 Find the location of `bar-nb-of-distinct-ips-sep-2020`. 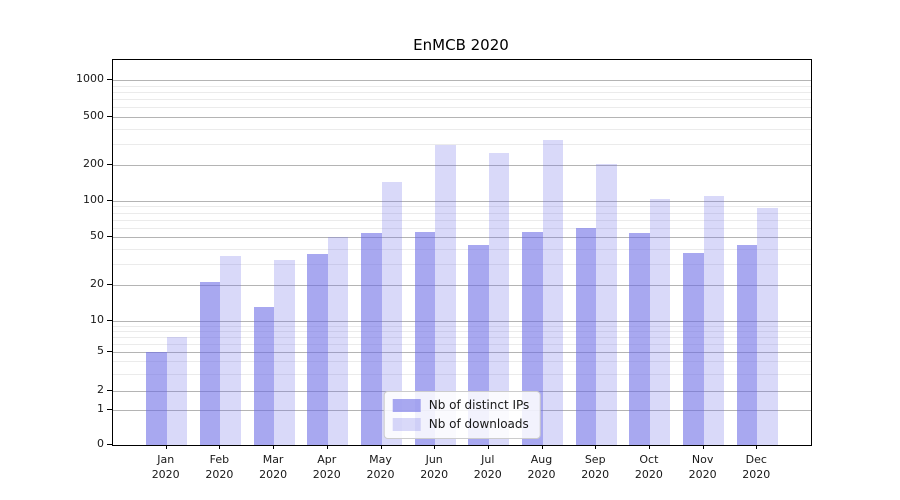

bar-nb-of-distinct-ips-sep-2020 is located at coordinates (586, 336).